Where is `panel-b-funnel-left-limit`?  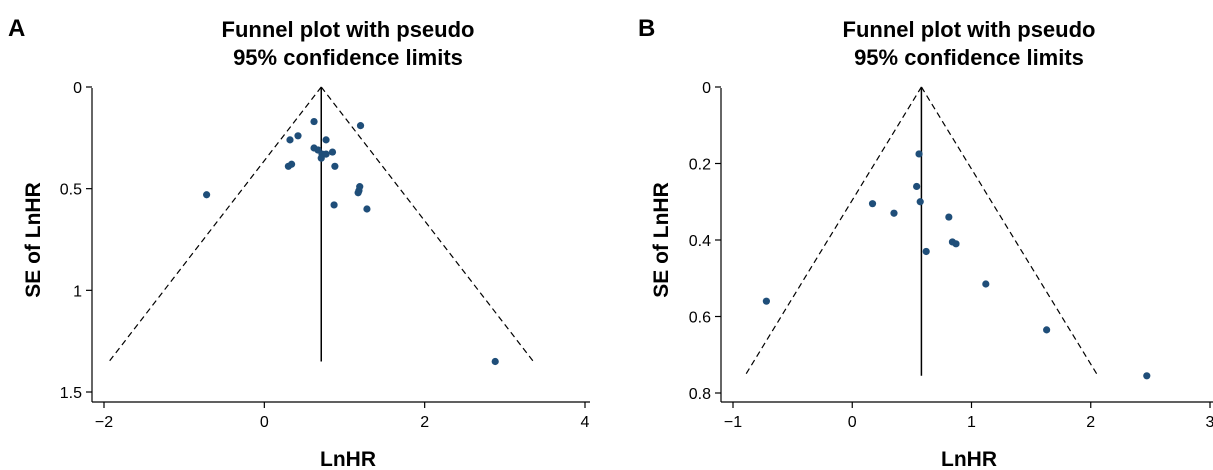
panel-b-funnel-left-limit is located at coordinates (833, 231).